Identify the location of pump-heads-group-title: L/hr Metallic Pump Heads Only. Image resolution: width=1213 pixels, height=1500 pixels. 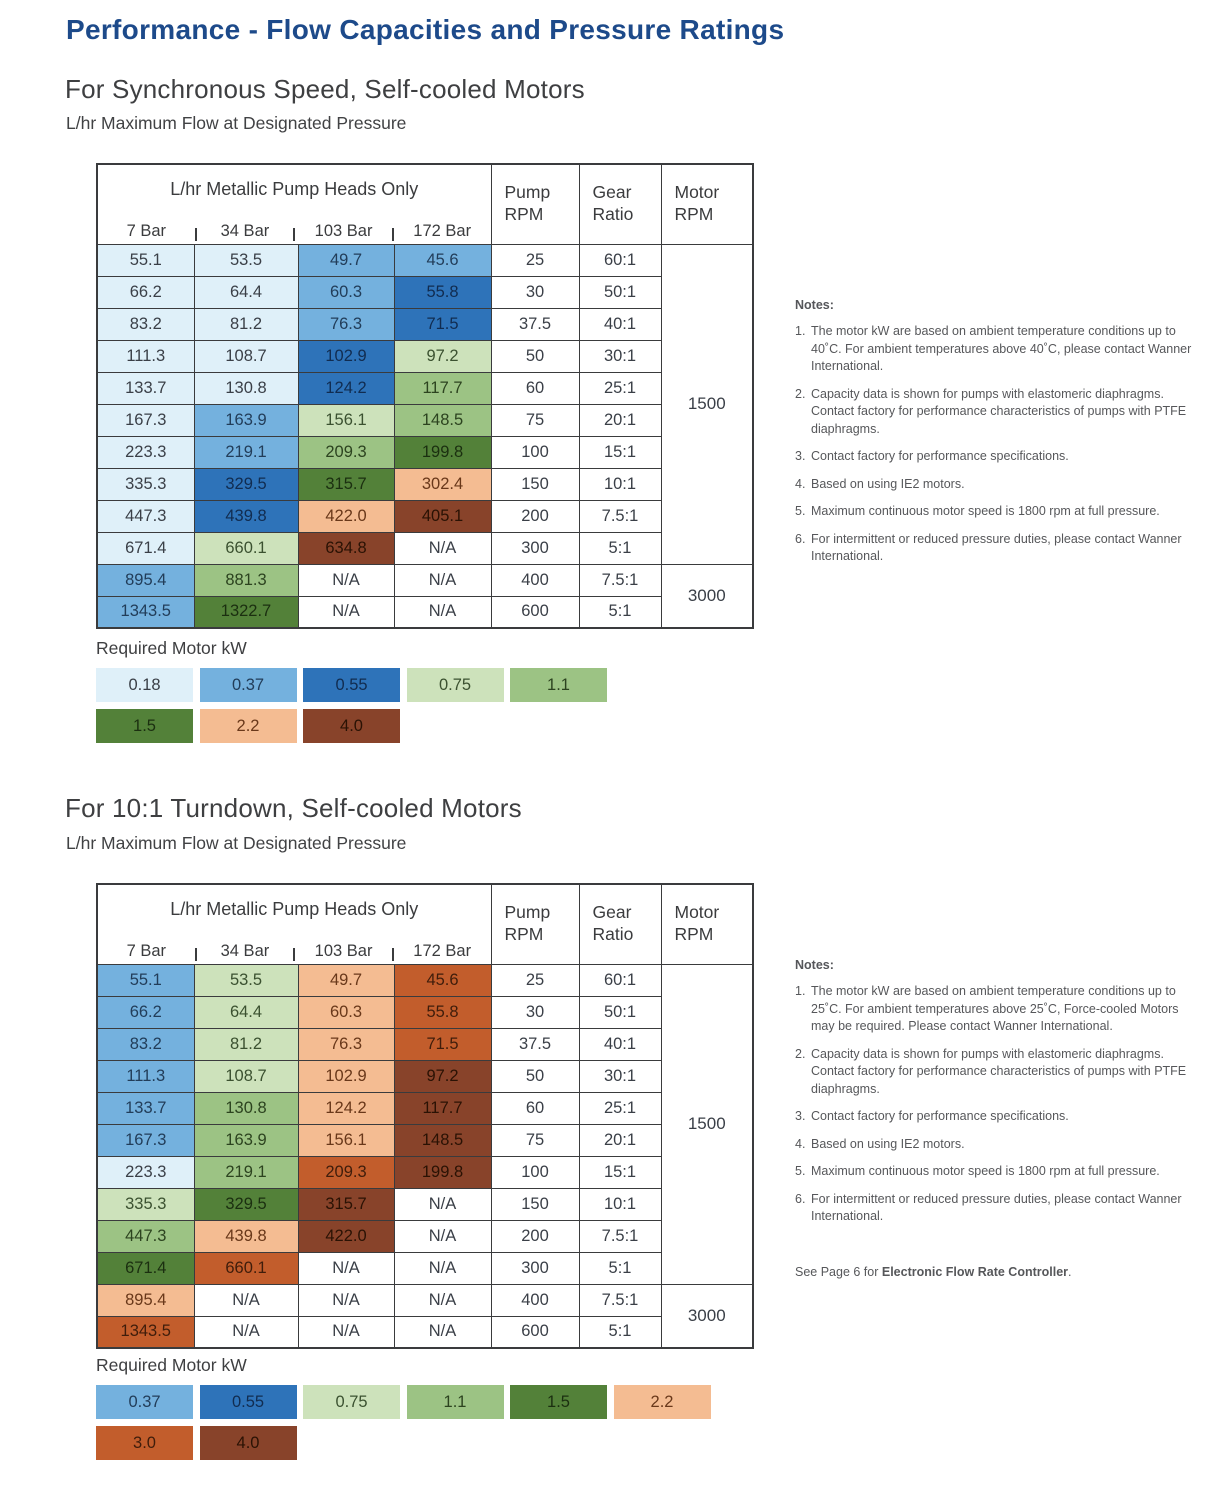
(294, 909).